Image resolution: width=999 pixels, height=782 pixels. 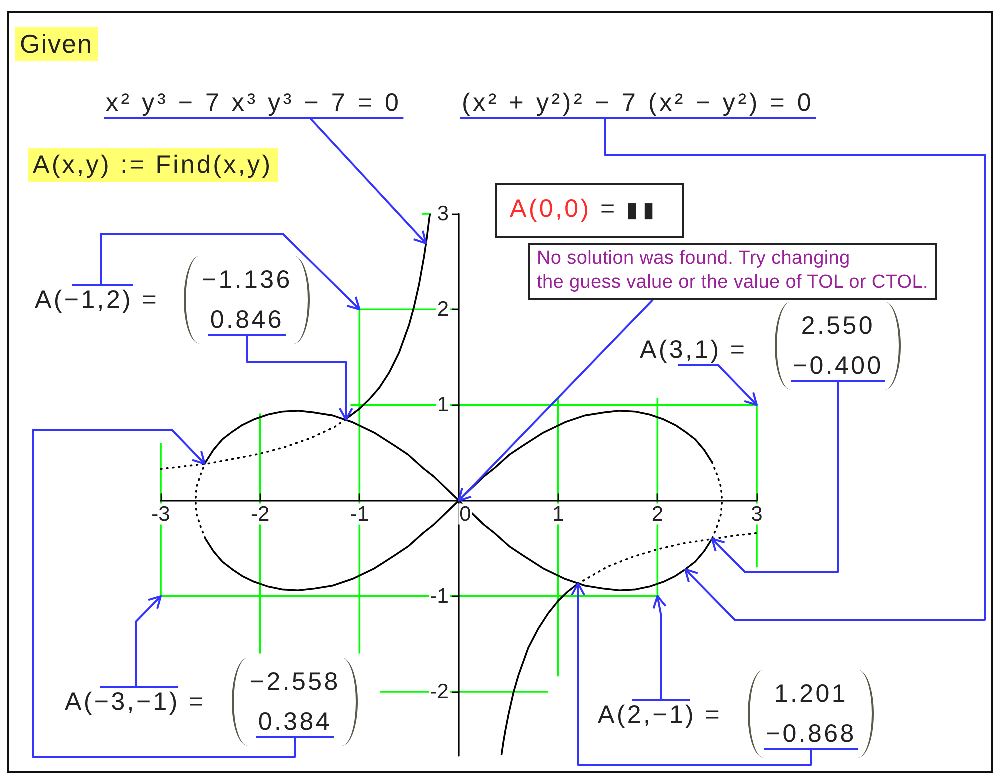 What do you see at coordinates (360, 514) in the screenshot?
I see `x-tick-label: -1` at bounding box center [360, 514].